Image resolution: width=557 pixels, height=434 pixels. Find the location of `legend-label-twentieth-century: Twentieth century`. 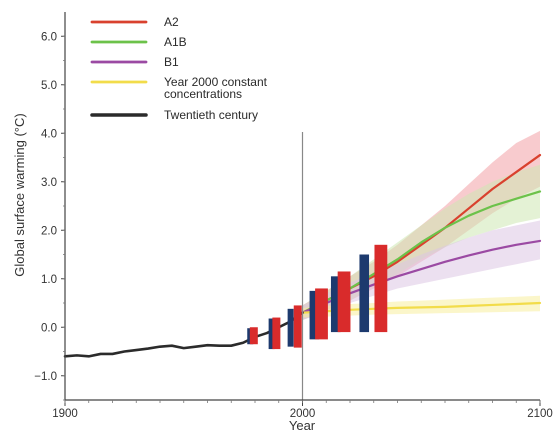

legend-label-twentieth-century: Twentieth century is located at coordinates (211, 115).